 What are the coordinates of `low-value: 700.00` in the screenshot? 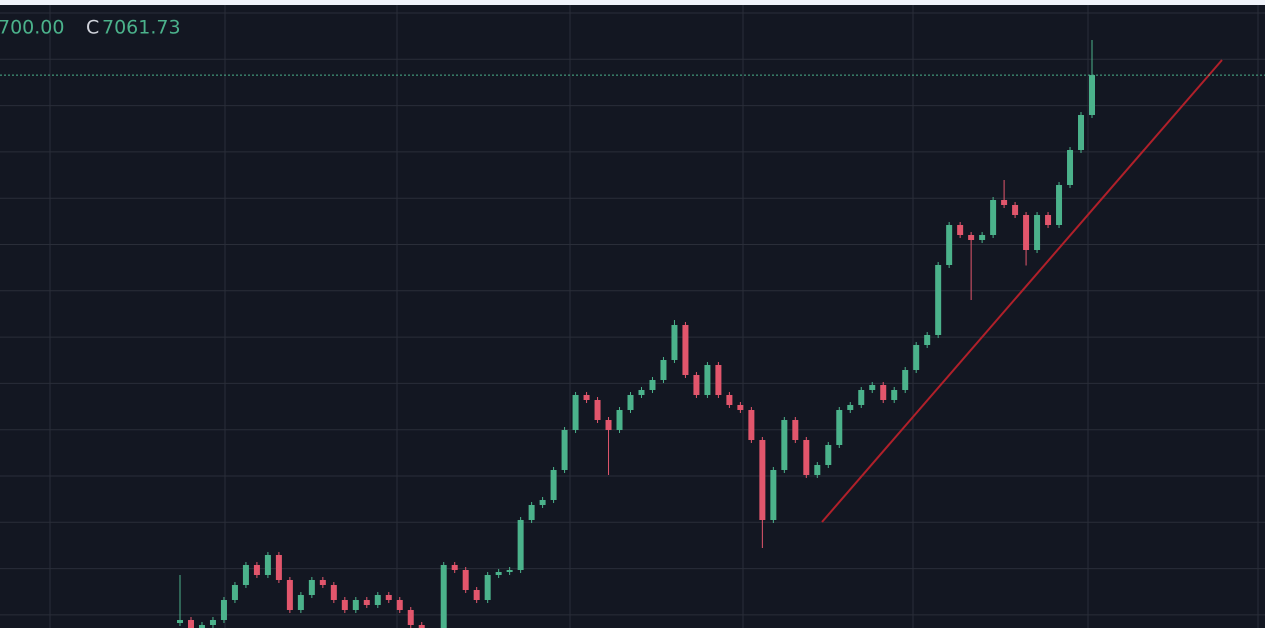 It's located at (32, 28).